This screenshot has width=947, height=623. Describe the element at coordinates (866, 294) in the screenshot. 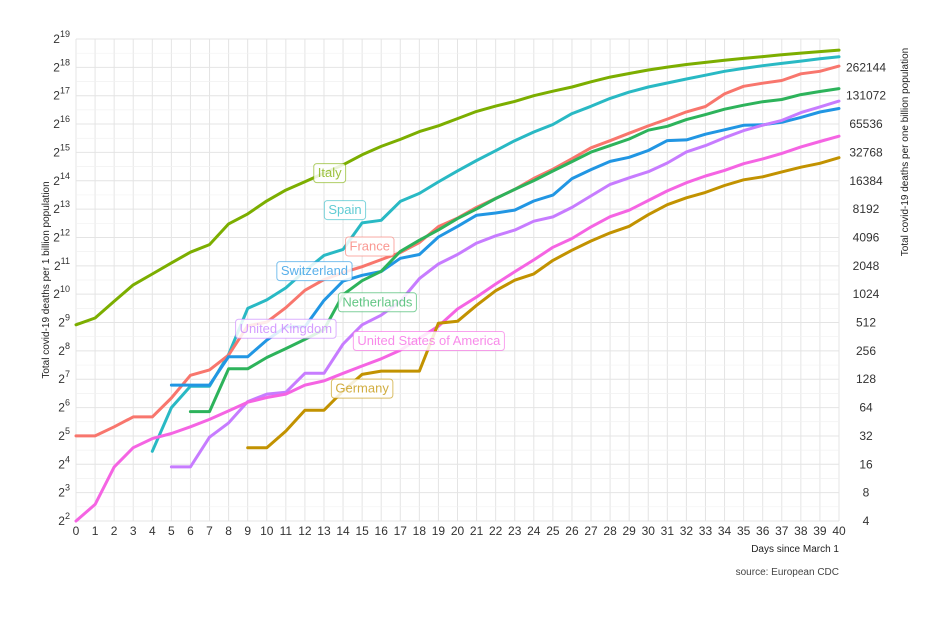

I see `y-right-tick-label: 1024` at that location.